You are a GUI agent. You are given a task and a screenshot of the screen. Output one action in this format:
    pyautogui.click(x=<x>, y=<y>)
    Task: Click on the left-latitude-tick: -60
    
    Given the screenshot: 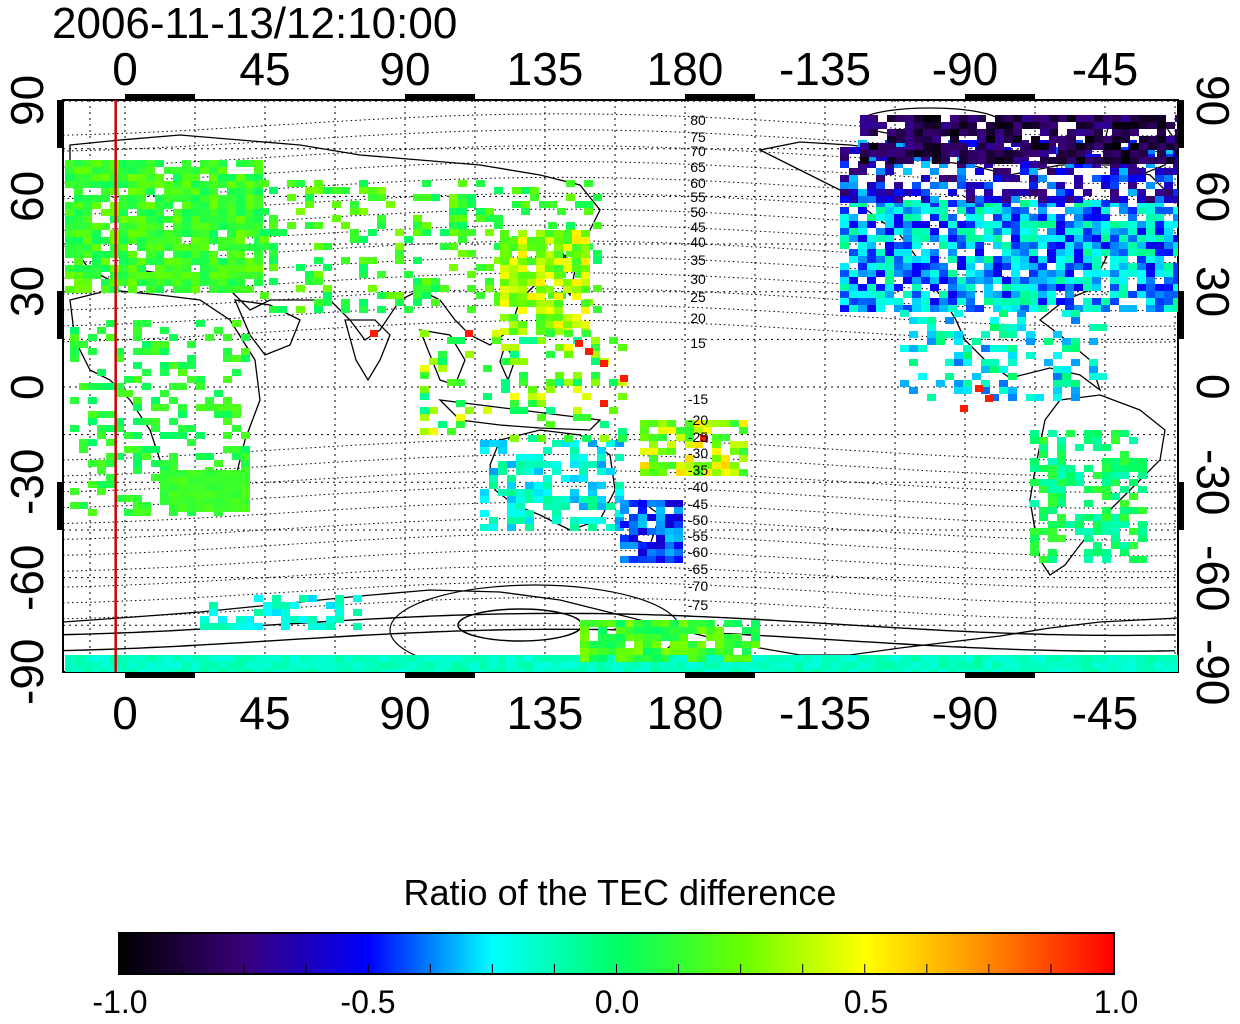 What is the action you would take?
    pyautogui.click(x=27, y=577)
    